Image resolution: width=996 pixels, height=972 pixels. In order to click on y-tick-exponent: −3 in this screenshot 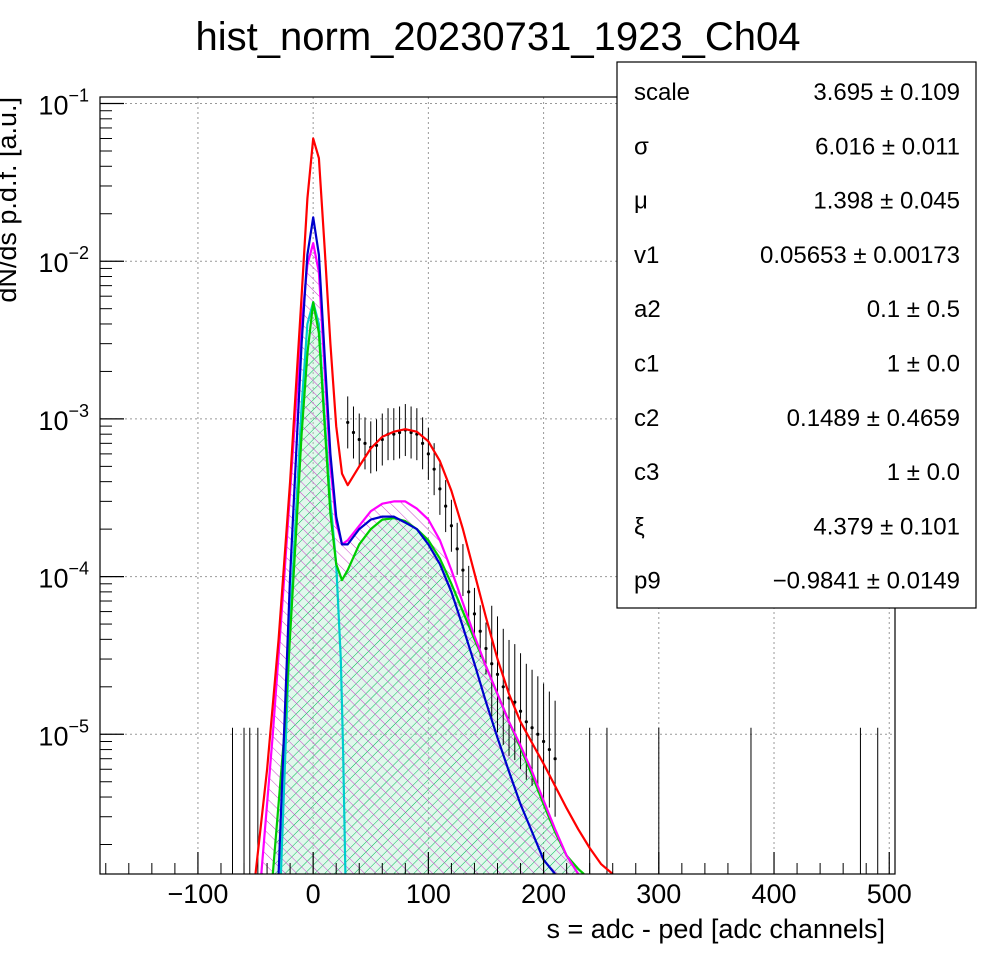, I will do `click(78, 411)`.